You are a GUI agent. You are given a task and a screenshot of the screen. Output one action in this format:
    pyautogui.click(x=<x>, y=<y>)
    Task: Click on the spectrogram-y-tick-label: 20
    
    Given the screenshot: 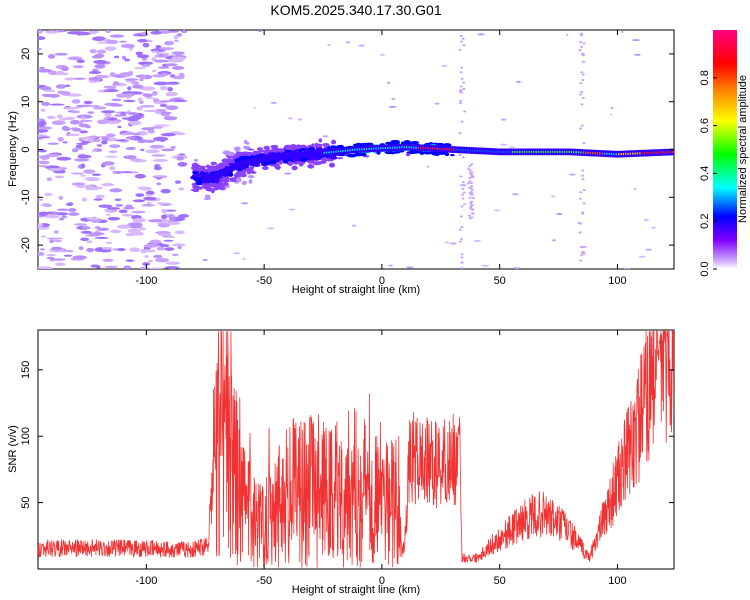 What is the action you would take?
    pyautogui.click(x=26, y=54)
    